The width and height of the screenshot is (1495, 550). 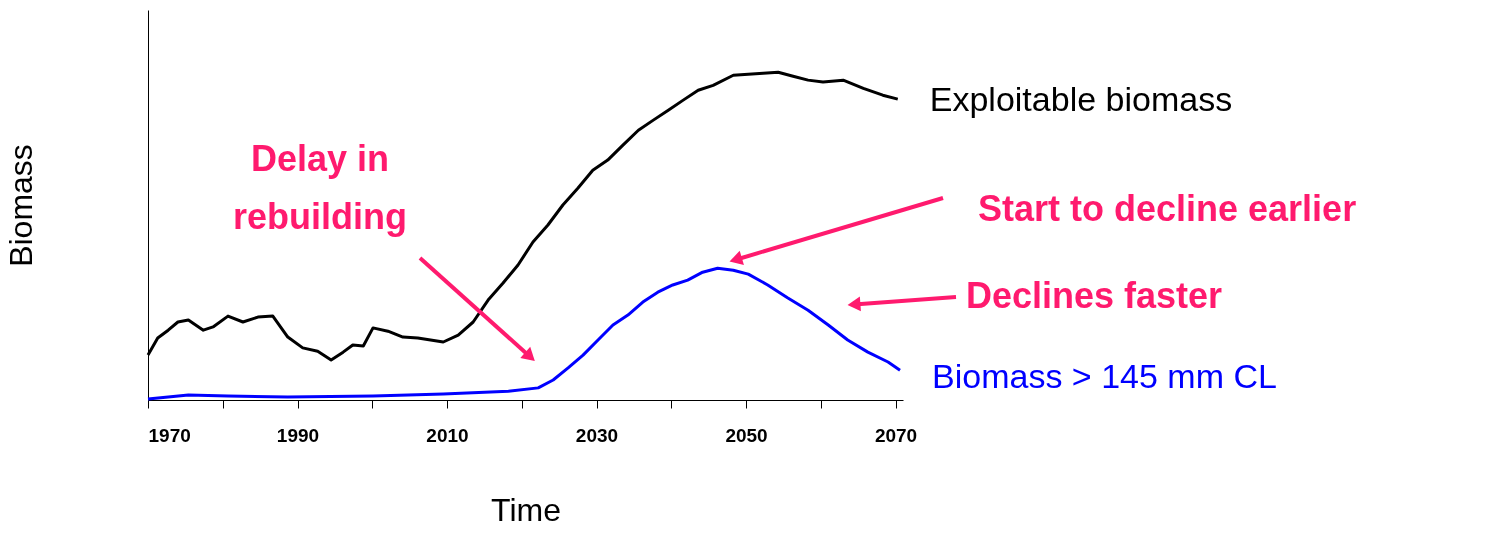 What do you see at coordinates (298, 435) in the screenshot?
I see `x-tick-label: 1990` at bounding box center [298, 435].